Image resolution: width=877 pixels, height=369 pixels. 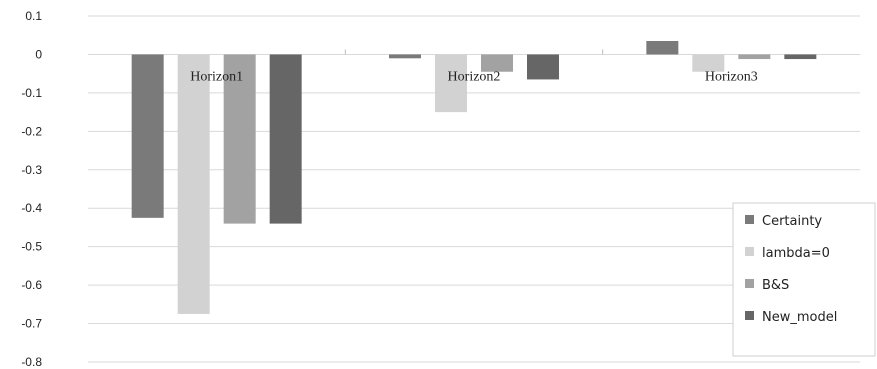 I want to click on y-tick-label: -0.3, so click(x=31, y=170).